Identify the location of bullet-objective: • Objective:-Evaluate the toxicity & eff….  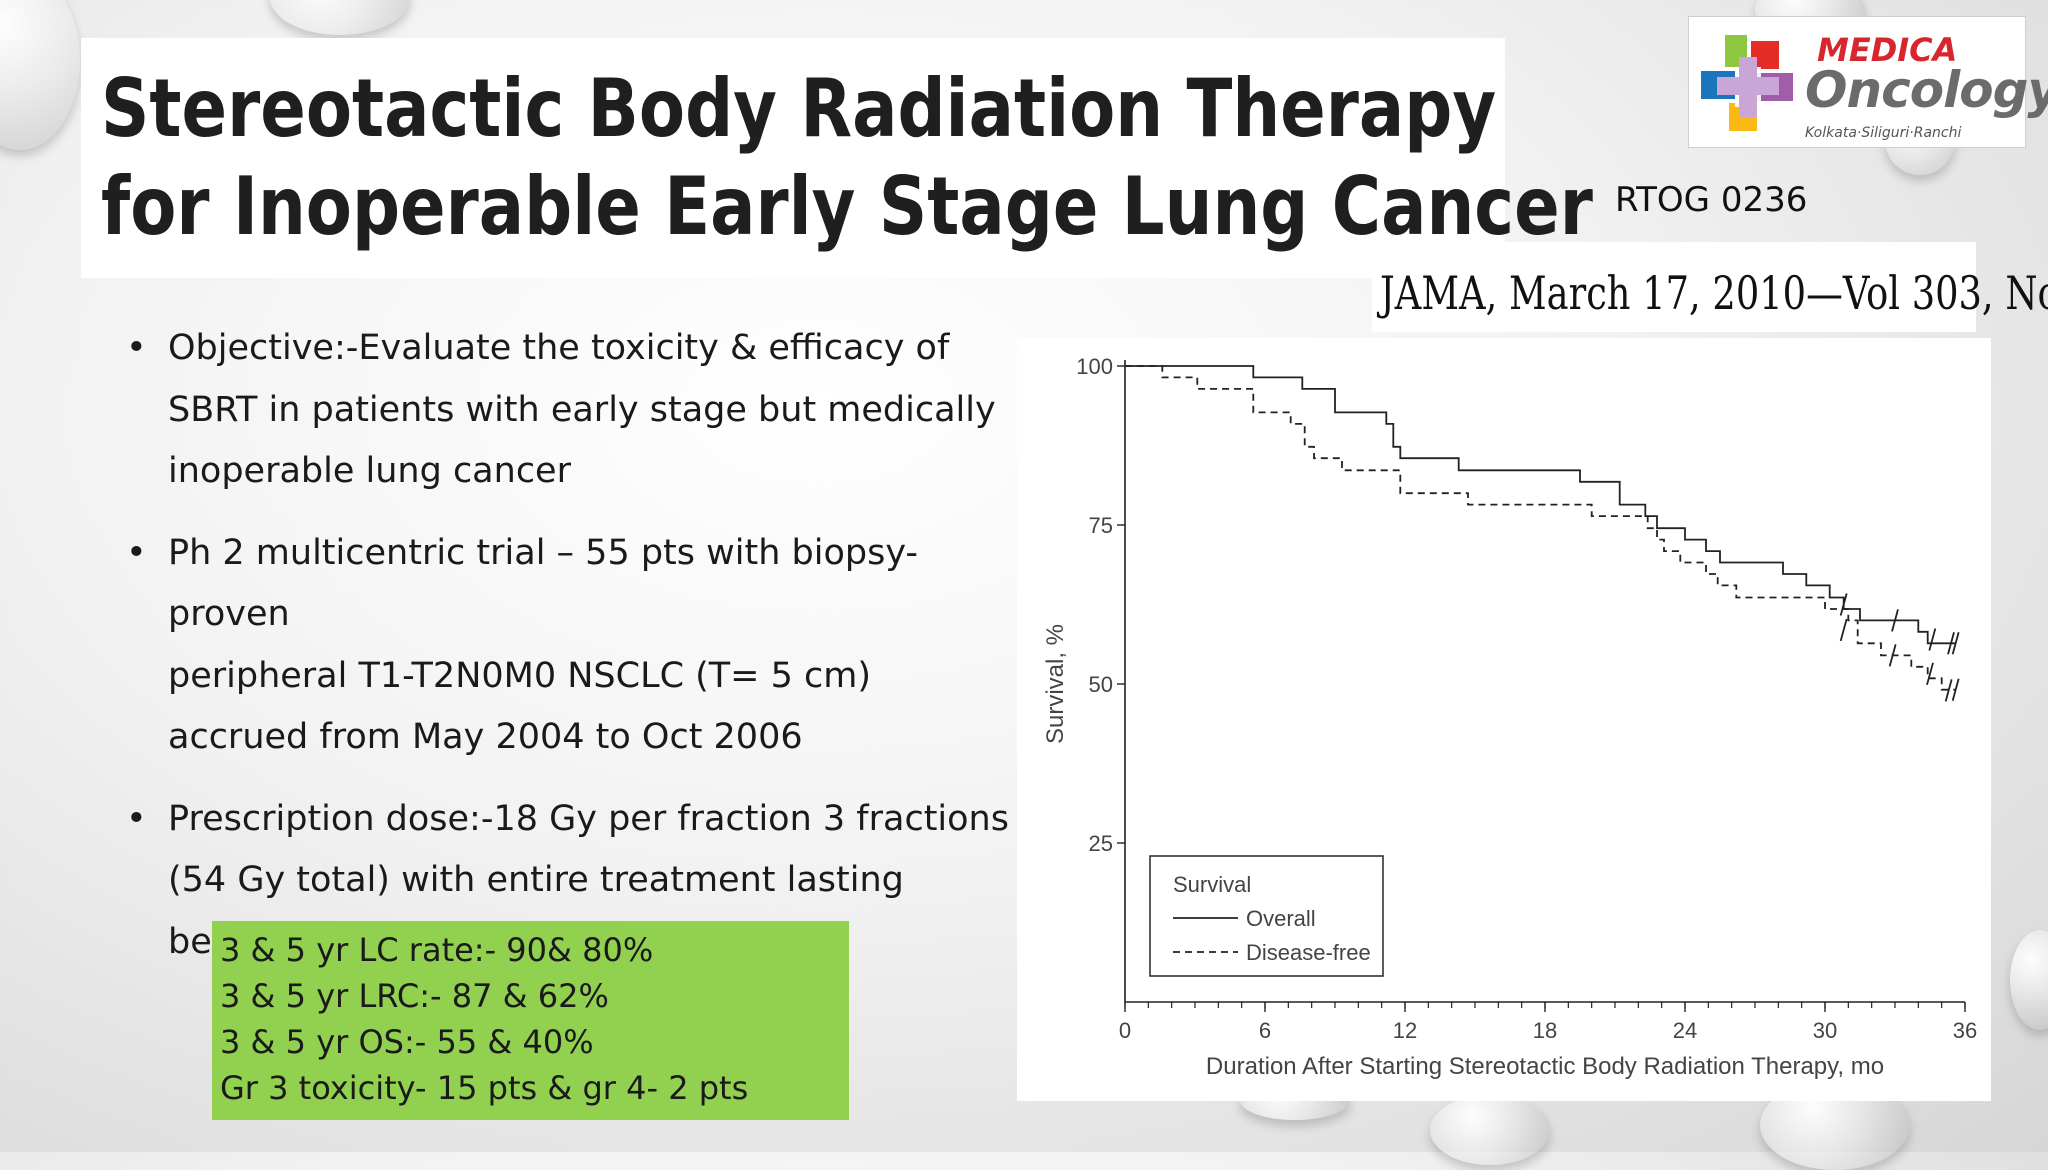
(576, 410).